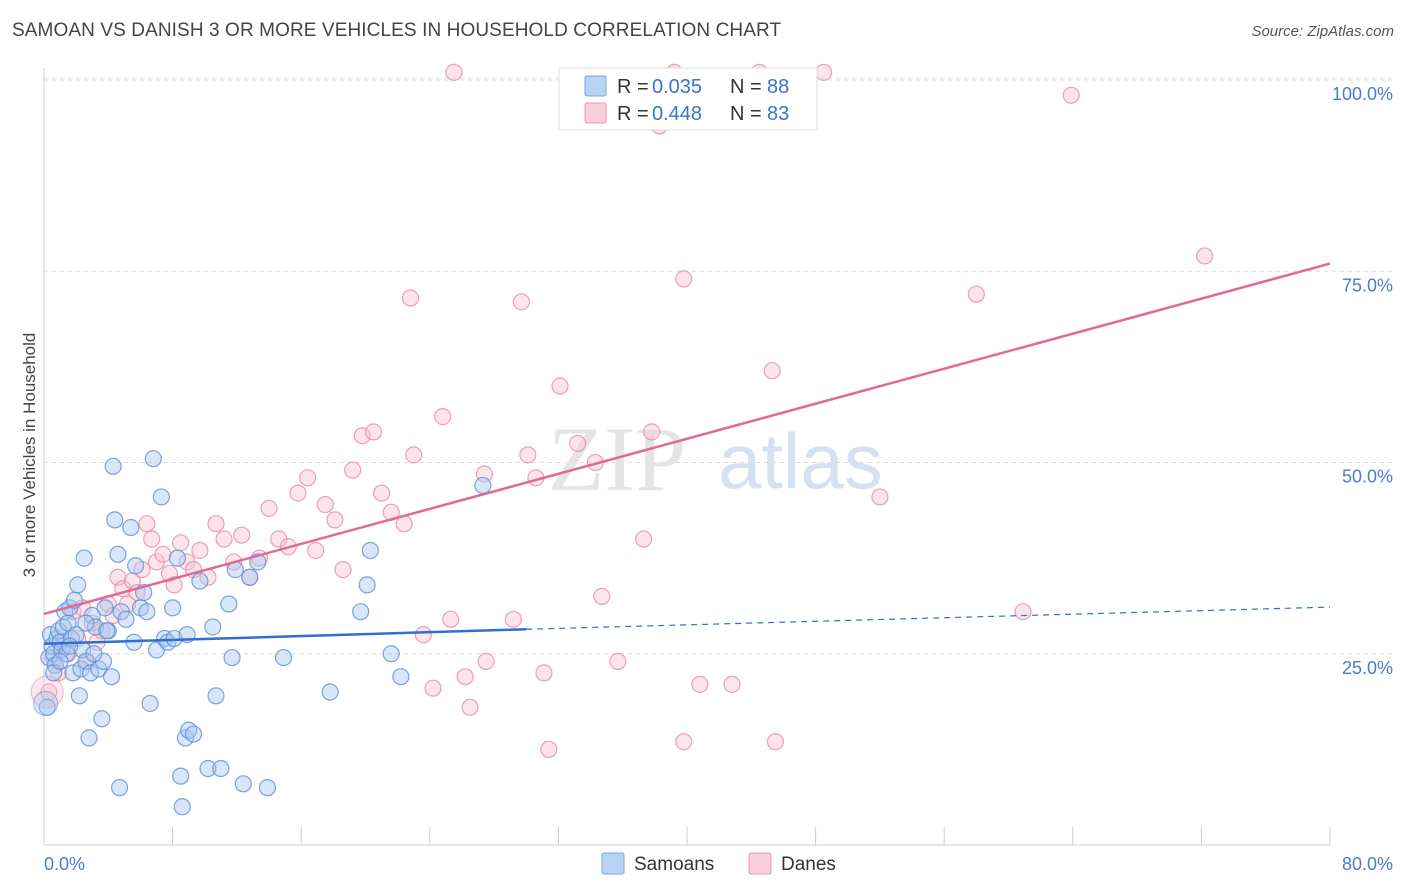 The image size is (1406, 892). Describe the element at coordinates (677, 87) in the screenshot. I see `samoans-r-value: 0.035` at that location.